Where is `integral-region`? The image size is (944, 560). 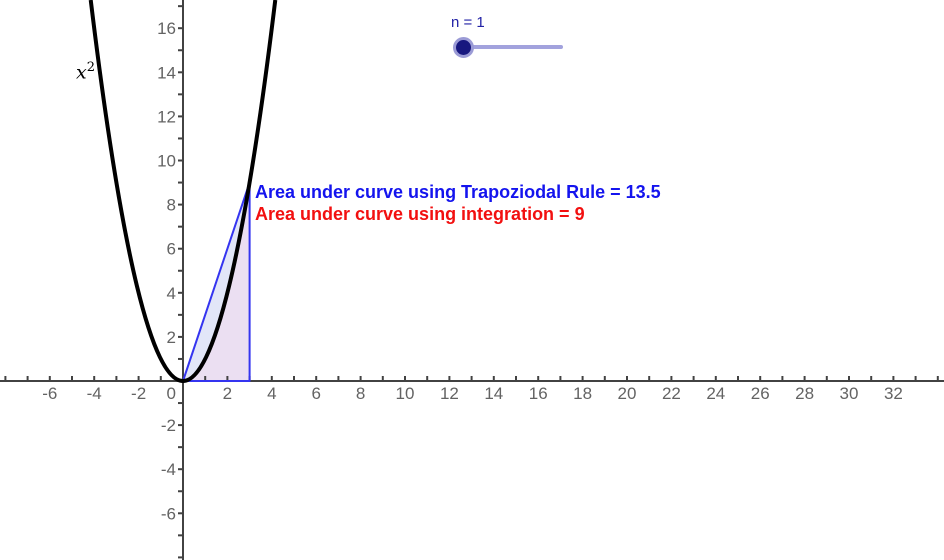
integral-region is located at coordinates (216, 281).